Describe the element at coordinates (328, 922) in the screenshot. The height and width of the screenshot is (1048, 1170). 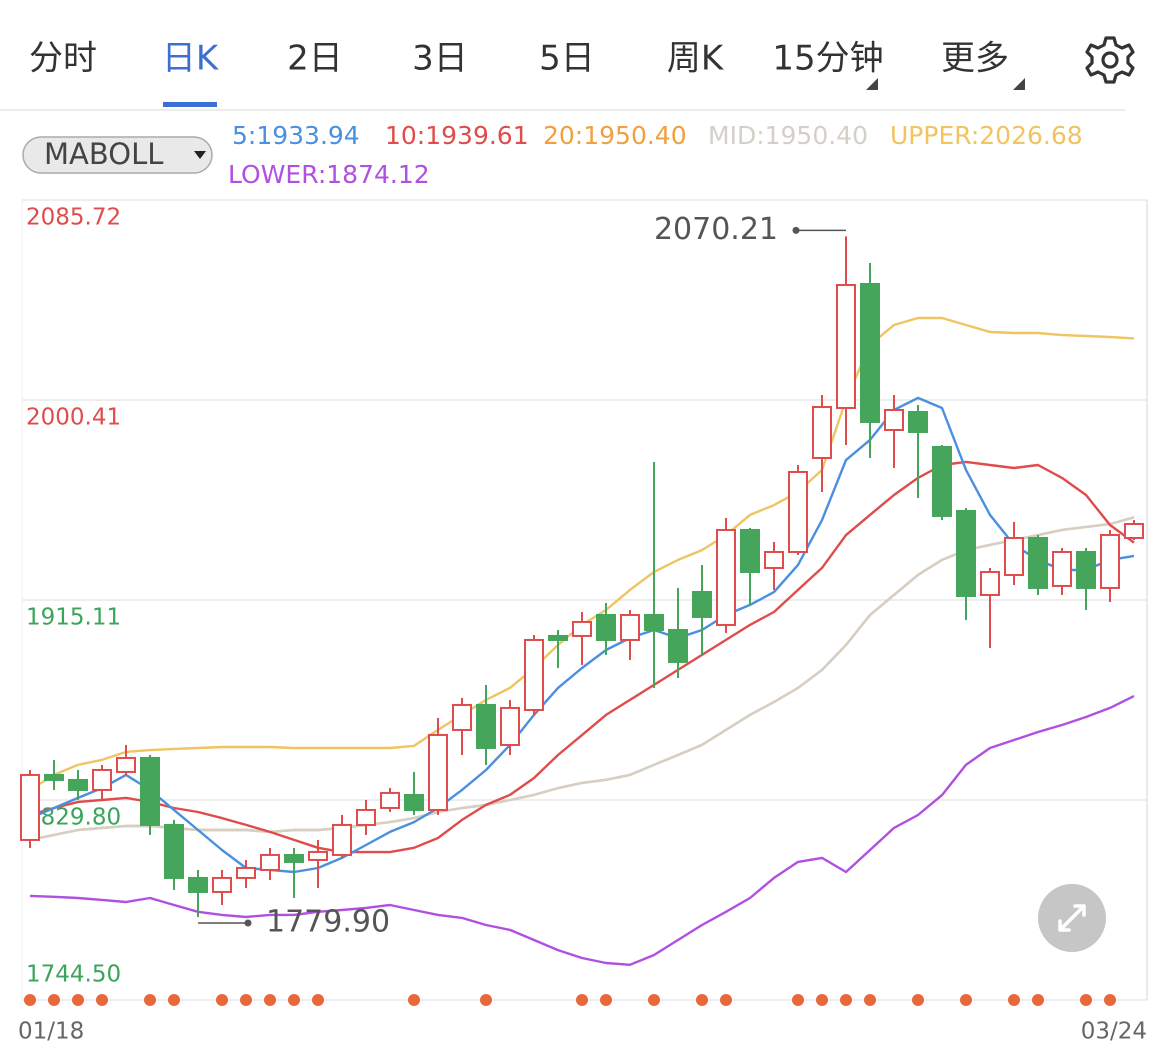
I see `low-label: 1779.90` at that location.